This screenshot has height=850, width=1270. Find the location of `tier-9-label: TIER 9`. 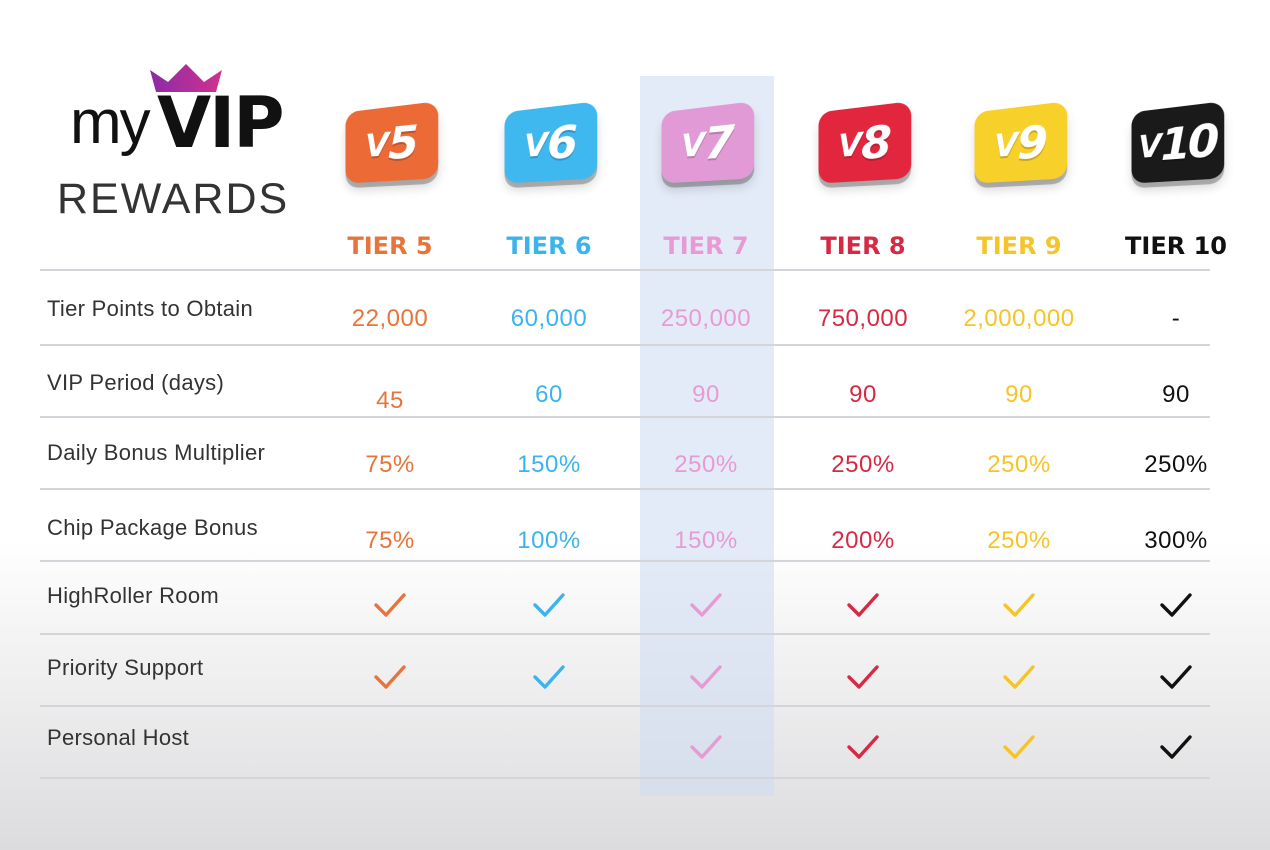

tier-9-label: TIER 9 is located at coordinates (1019, 246).